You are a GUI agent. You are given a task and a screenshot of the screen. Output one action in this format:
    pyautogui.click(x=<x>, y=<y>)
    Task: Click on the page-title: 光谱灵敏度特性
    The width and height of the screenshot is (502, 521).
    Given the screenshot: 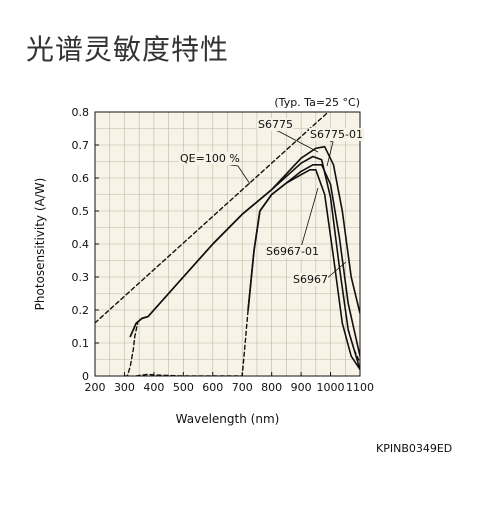 What is the action you would take?
    pyautogui.click(x=128, y=49)
    